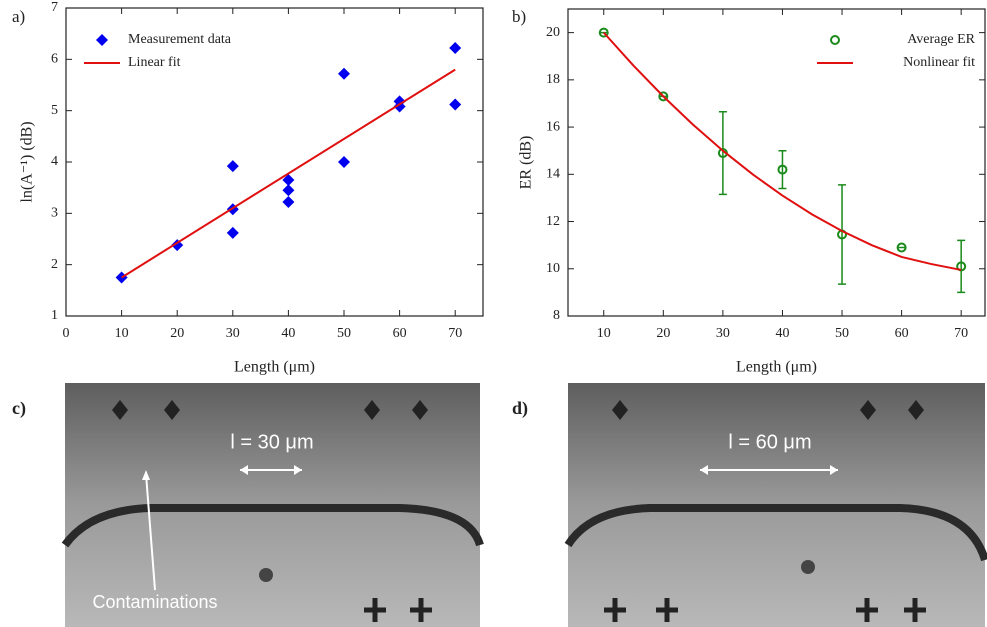 This screenshot has height=627, width=987. I want to click on x-tick-label: 0, so click(66, 333).